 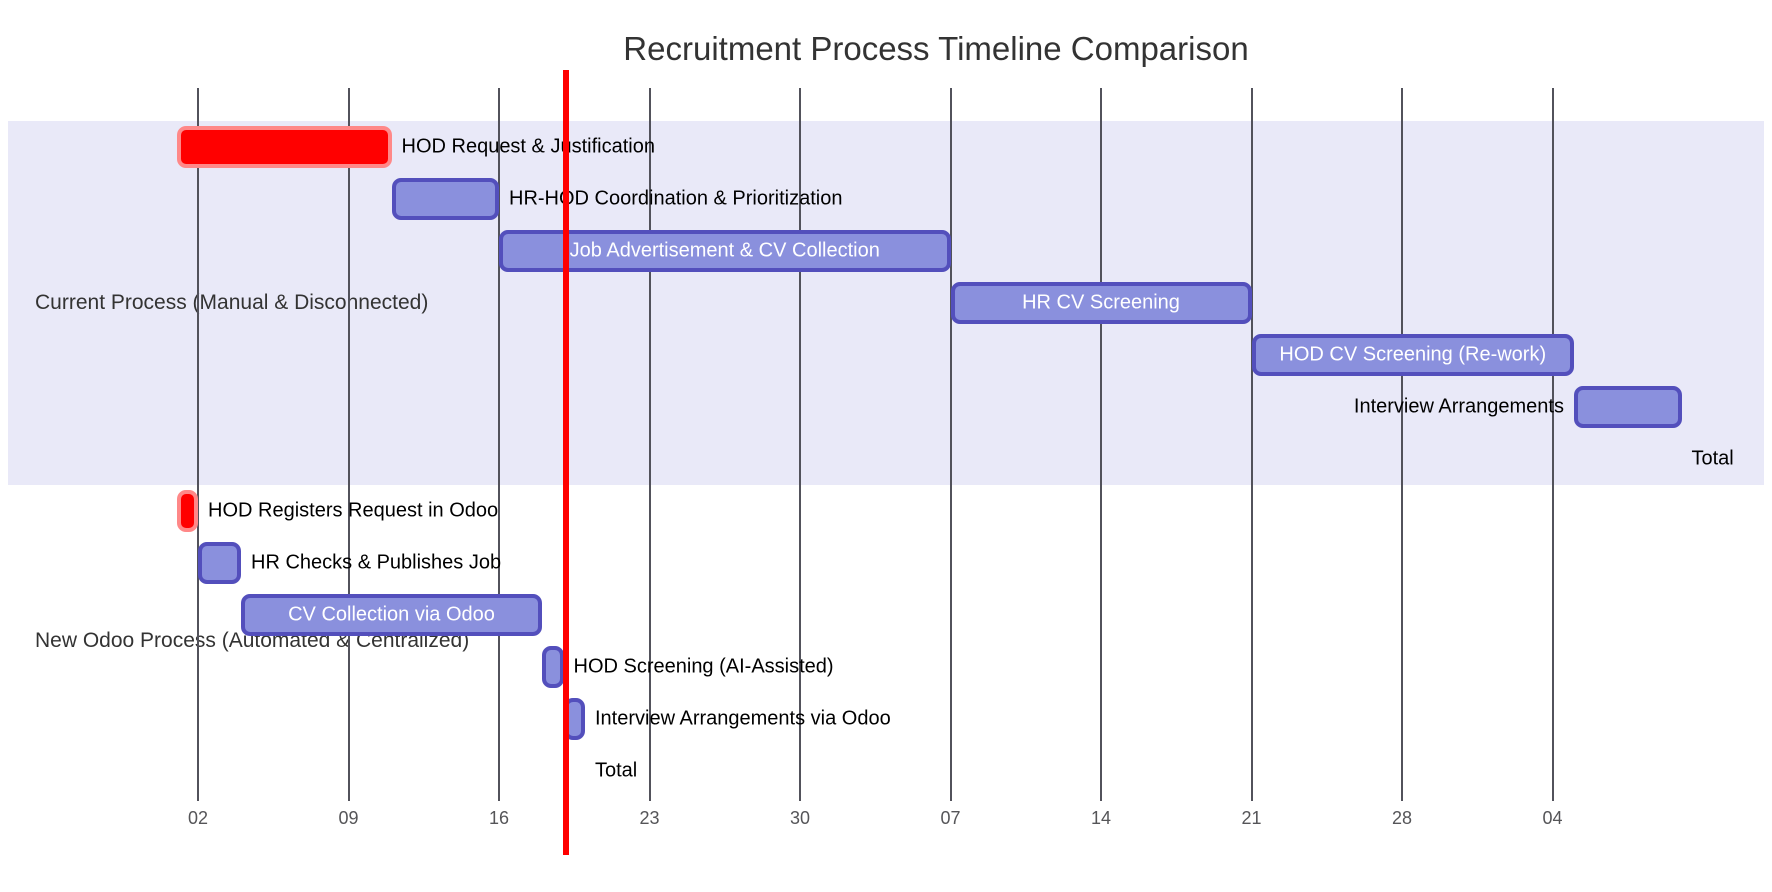 I want to click on task-label: HR-HOD Coordination & Prioritization, so click(x=676, y=198).